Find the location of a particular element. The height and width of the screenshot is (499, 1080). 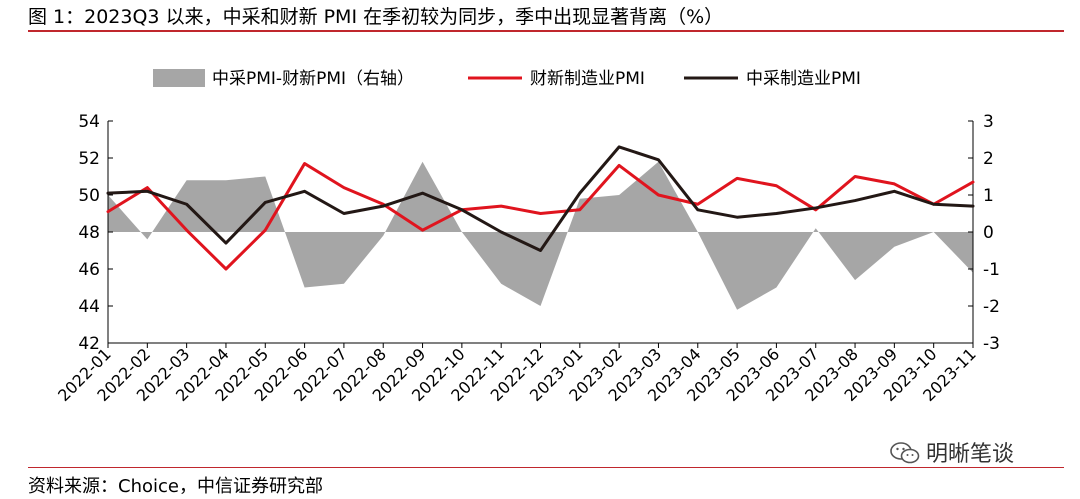

footer-divider is located at coordinates (546, 467).